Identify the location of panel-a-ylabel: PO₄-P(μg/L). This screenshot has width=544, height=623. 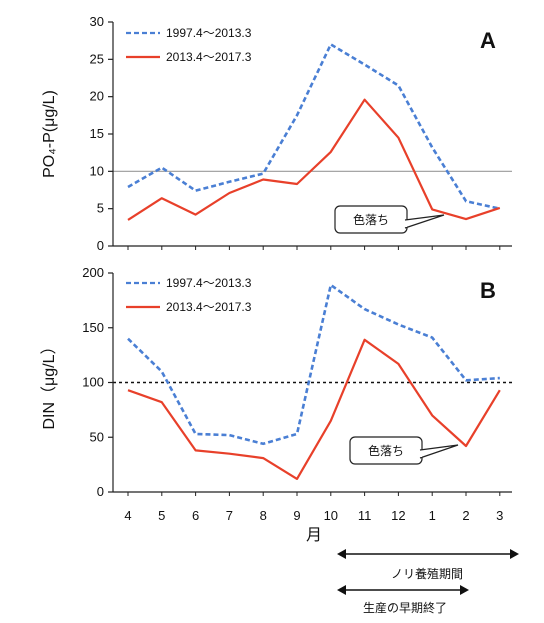
(49, 134).